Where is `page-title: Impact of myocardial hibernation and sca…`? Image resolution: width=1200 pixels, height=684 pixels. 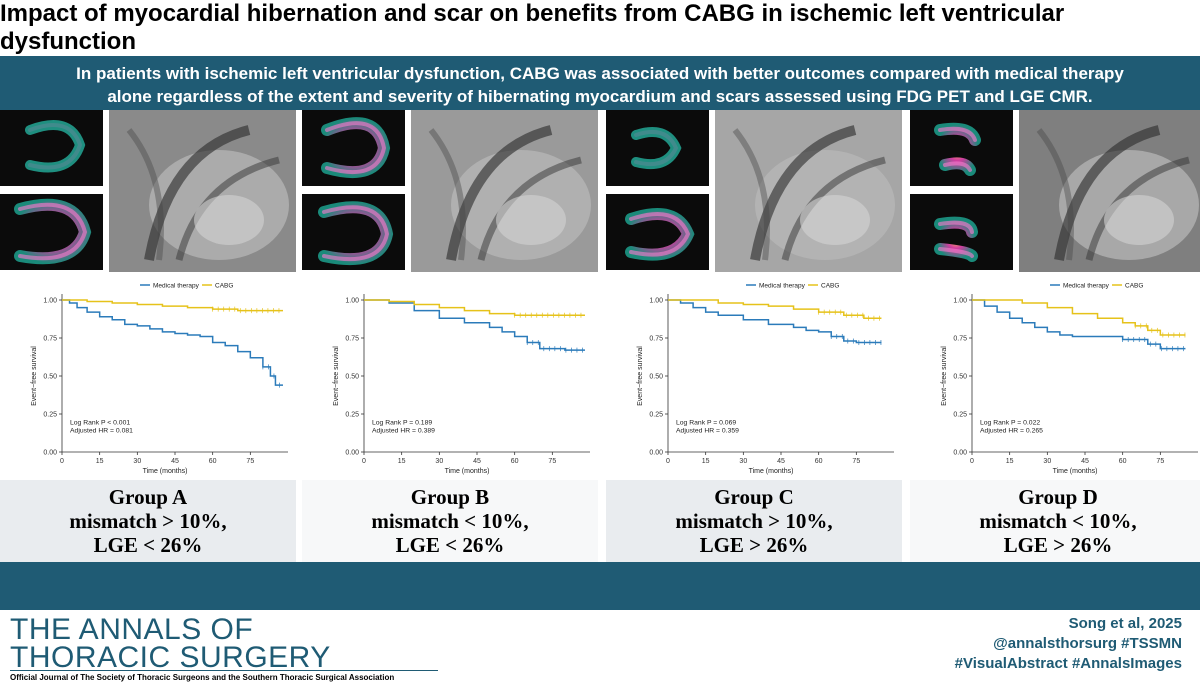 page-title: Impact of myocardial hibernation and sca… is located at coordinates (532, 27).